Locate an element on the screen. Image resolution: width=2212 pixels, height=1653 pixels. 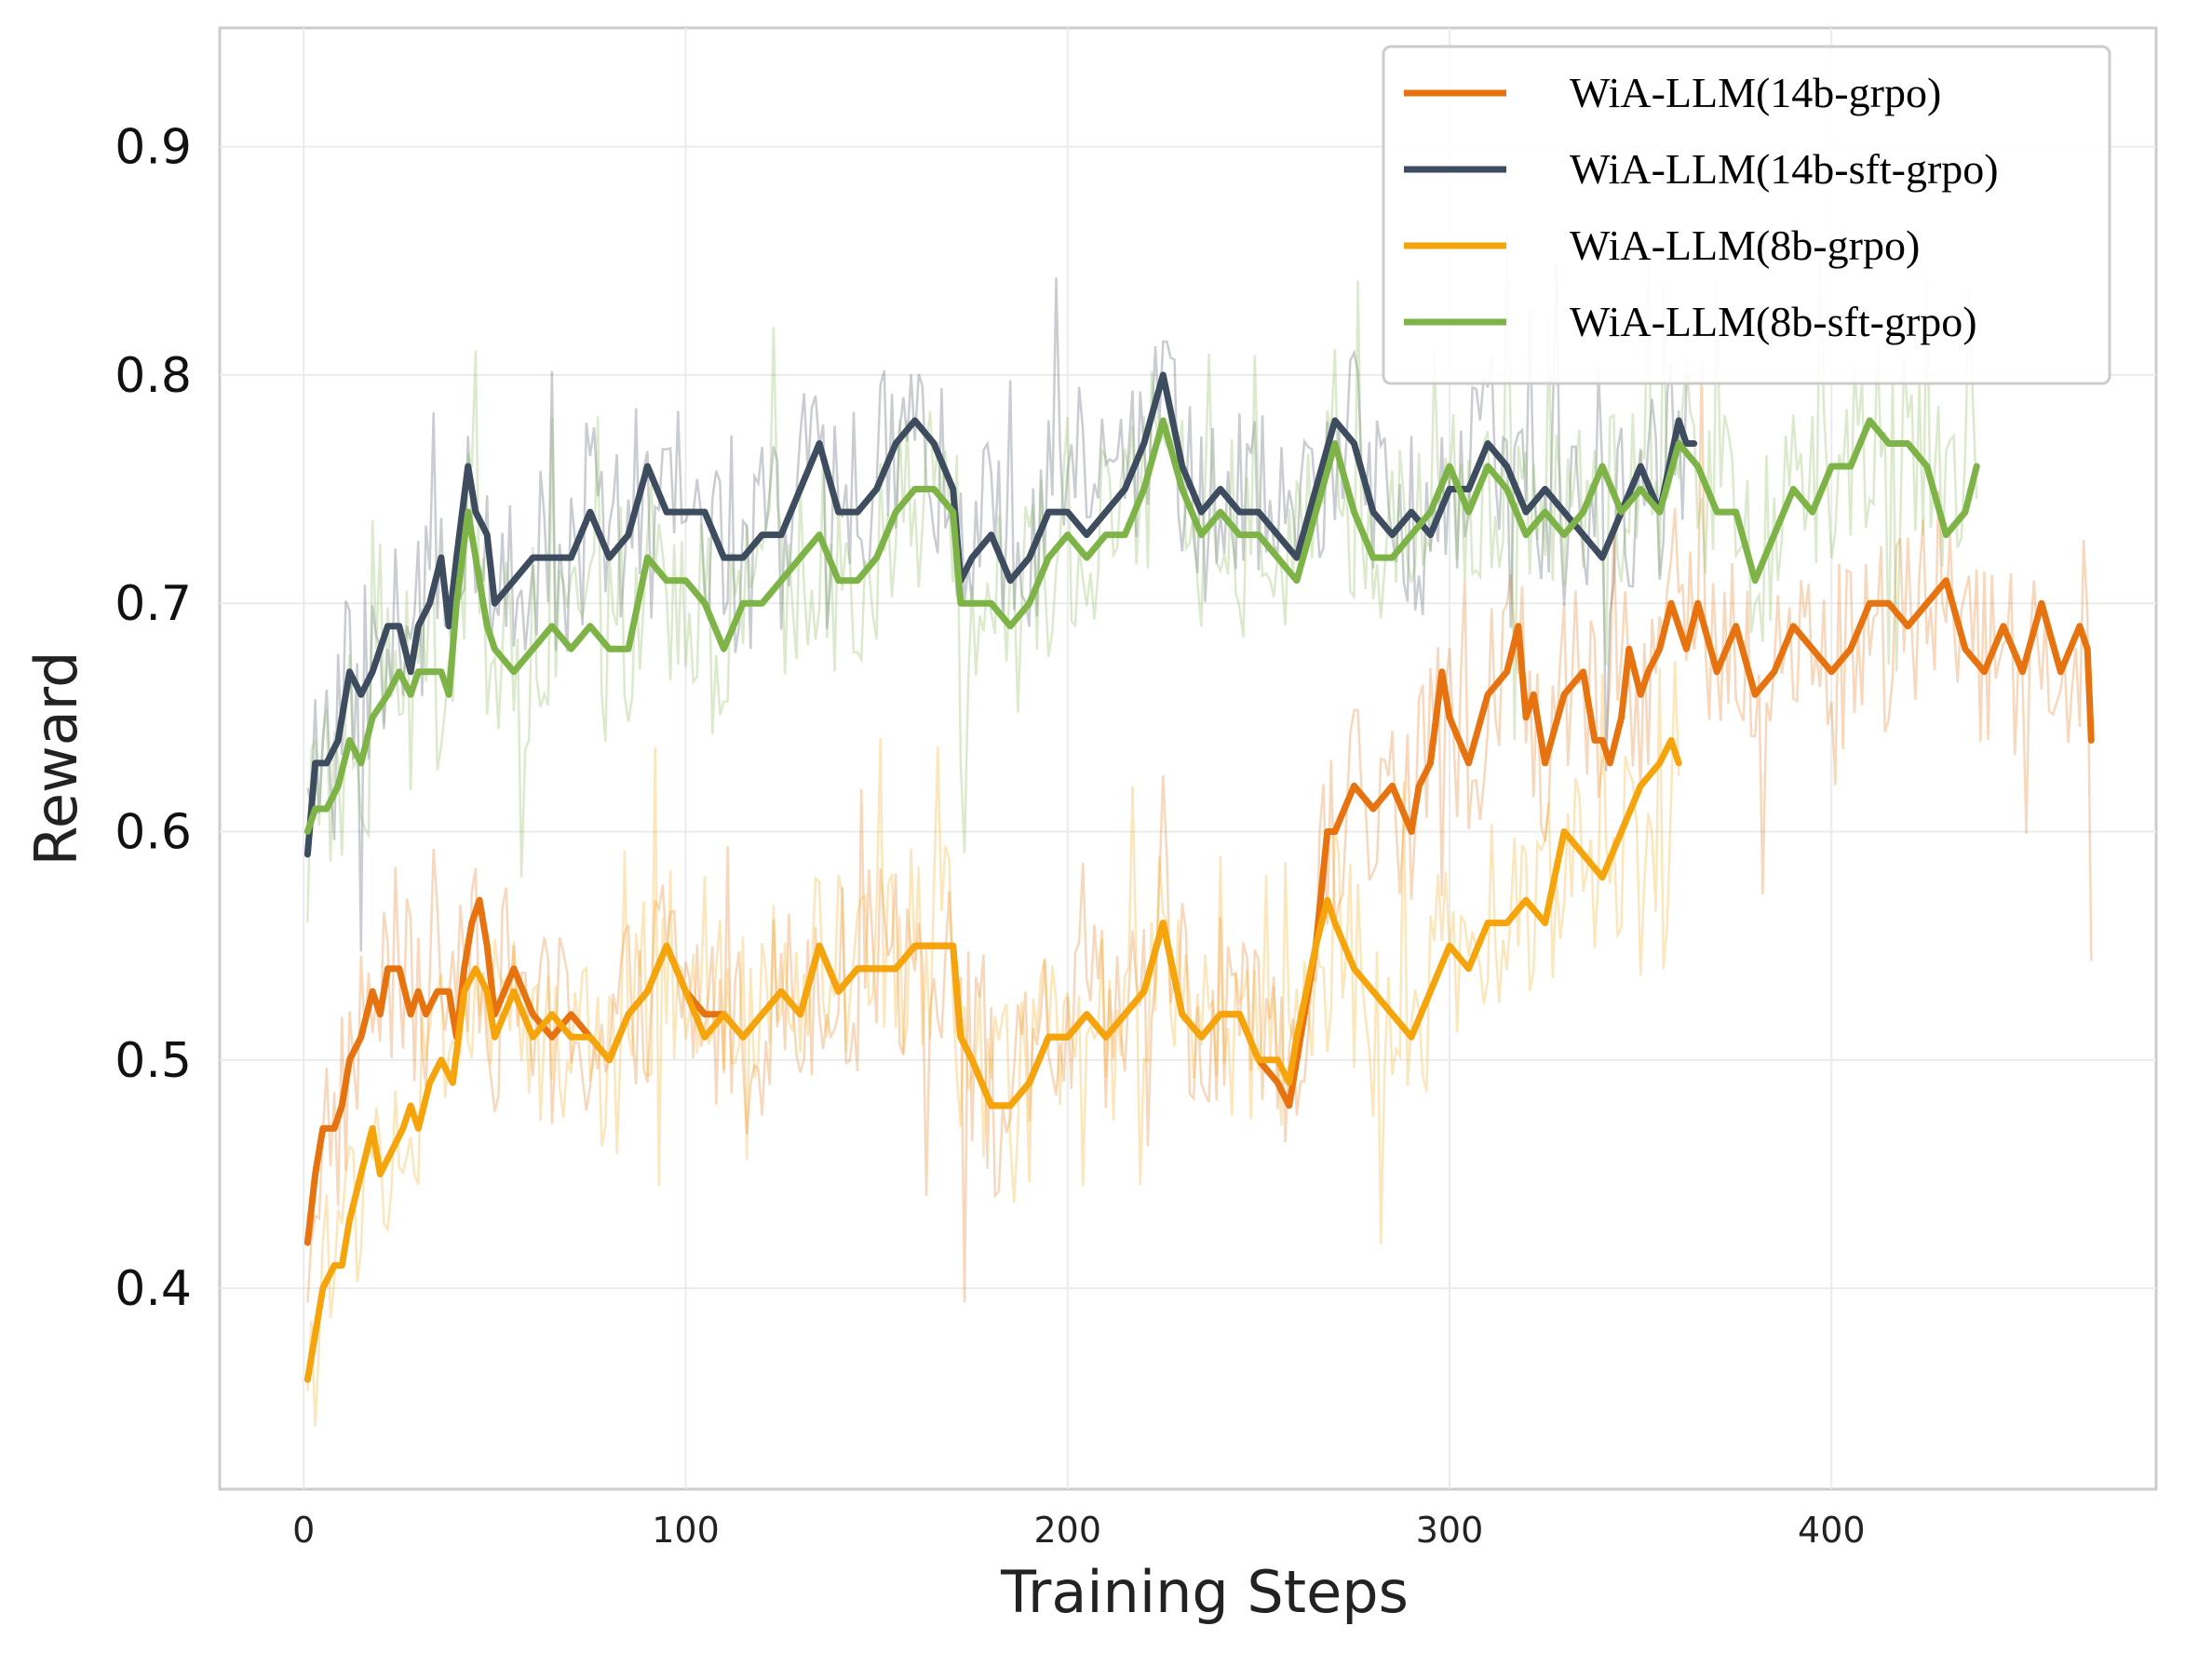
x-tick-label-0: 0 is located at coordinates (303, 1530).